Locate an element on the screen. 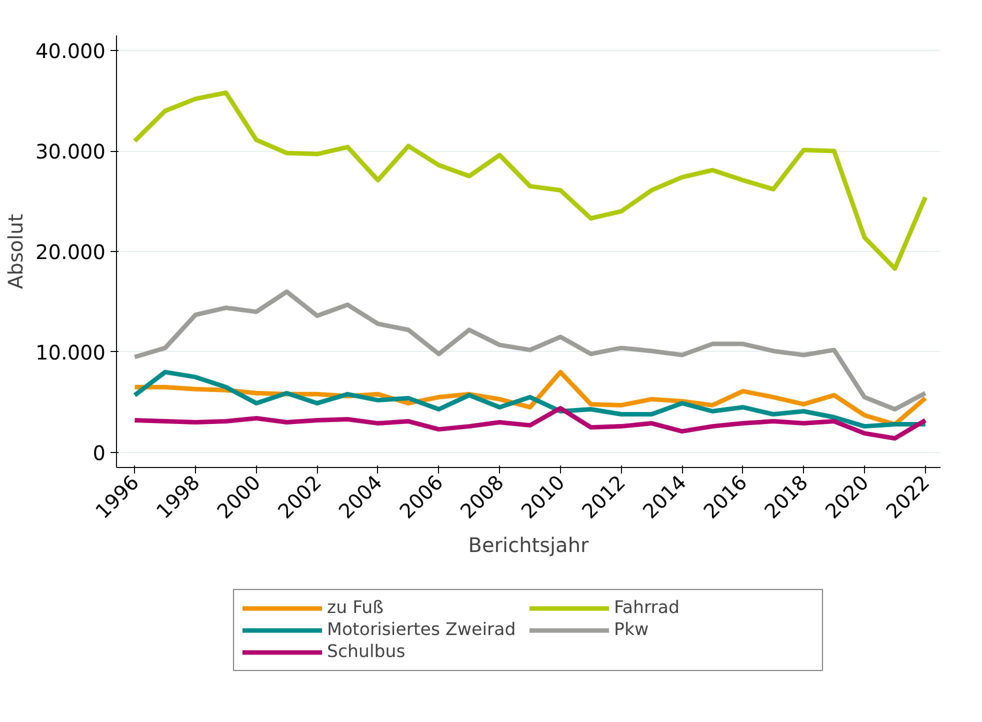 The image size is (982, 722). legend-label: Schulbus is located at coordinates (366, 652).